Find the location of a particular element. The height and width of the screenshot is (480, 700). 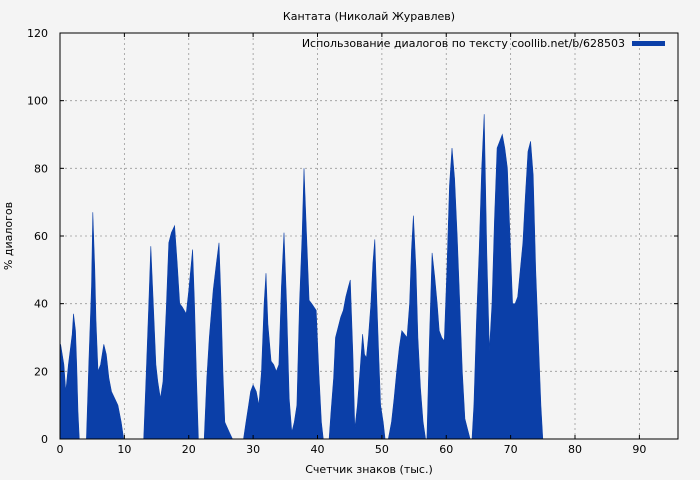

x-tick-label: 30 is located at coordinates (253, 449).